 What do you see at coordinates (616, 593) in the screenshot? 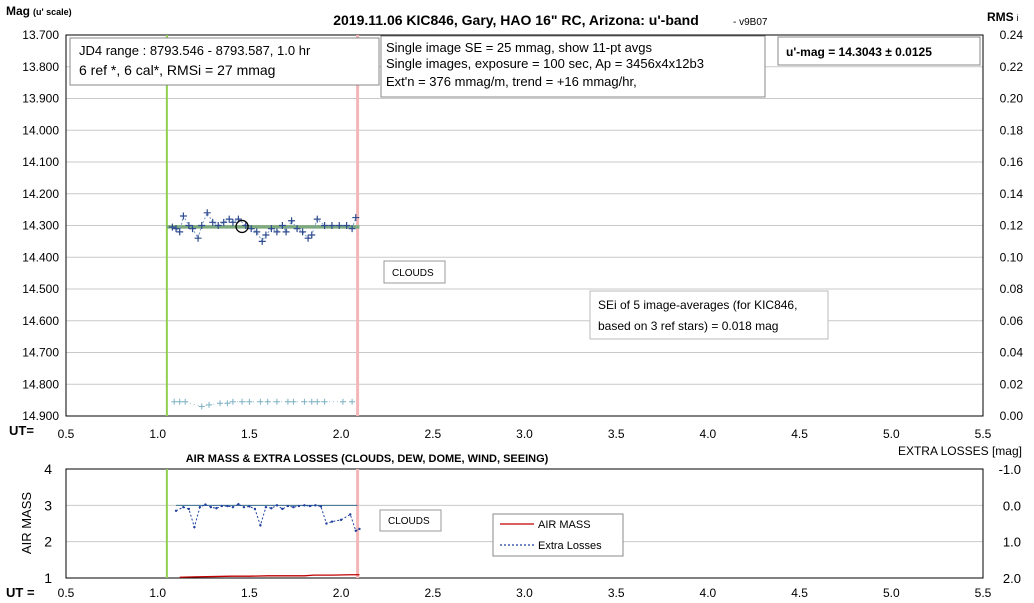
I see `airmass-x-tick-label: 3.5` at bounding box center [616, 593].